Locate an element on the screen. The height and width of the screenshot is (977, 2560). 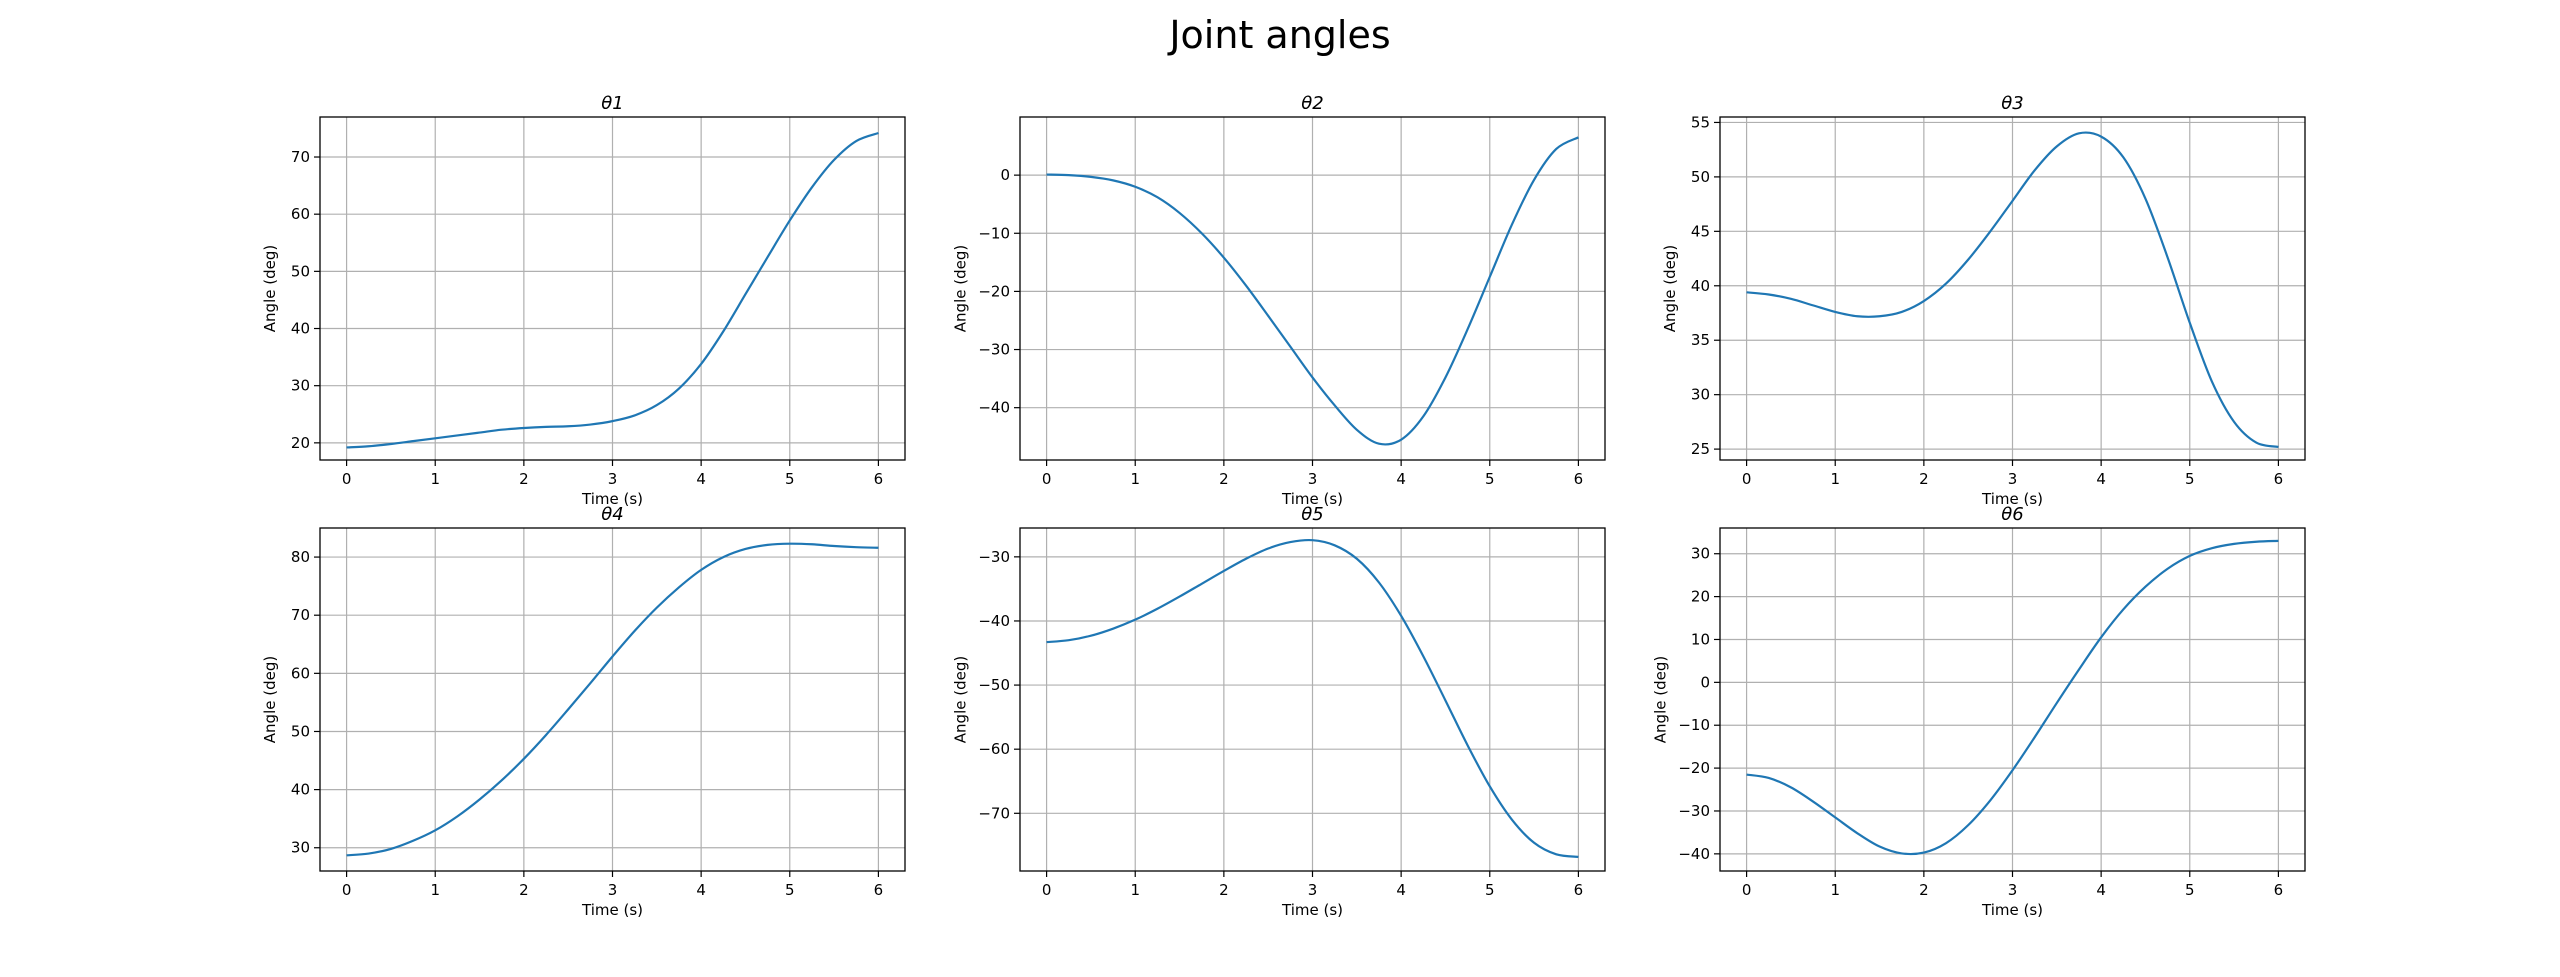
y-tick-label: −70 is located at coordinates (994, 813).